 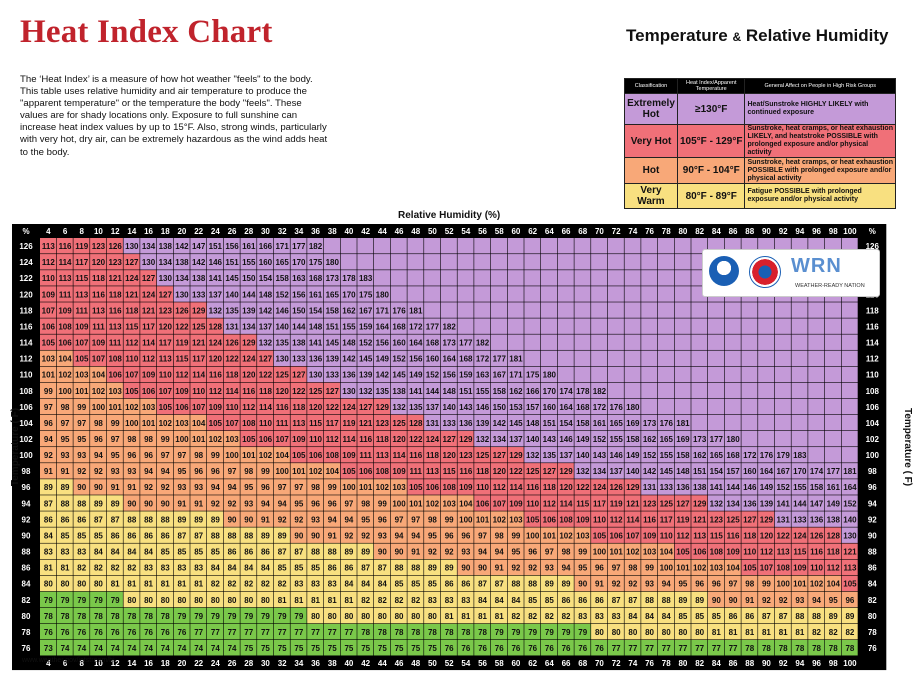 What do you see at coordinates (667, 487) in the screenshot?
I see `heat-value-label: 133` at bounding box center [667, 487].